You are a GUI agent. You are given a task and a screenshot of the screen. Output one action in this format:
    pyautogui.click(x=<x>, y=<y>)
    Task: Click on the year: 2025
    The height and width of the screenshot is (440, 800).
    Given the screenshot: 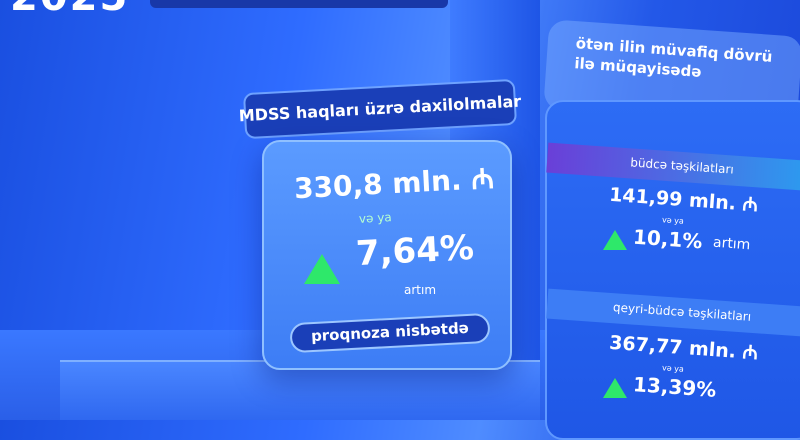 What is the action you would take?
    pyautogui.click(x=69, y=10)
    